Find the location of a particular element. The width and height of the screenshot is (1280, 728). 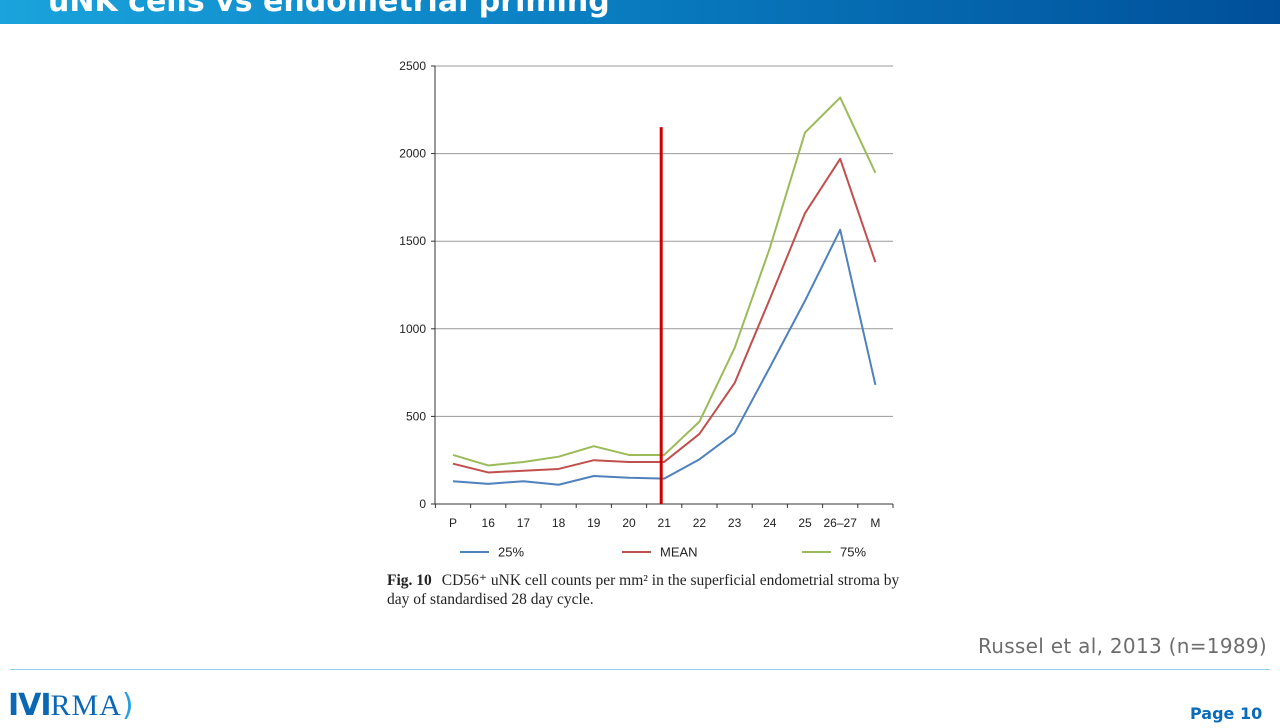

figure-number: Fig. 10 is located at coordinates (409, 580).